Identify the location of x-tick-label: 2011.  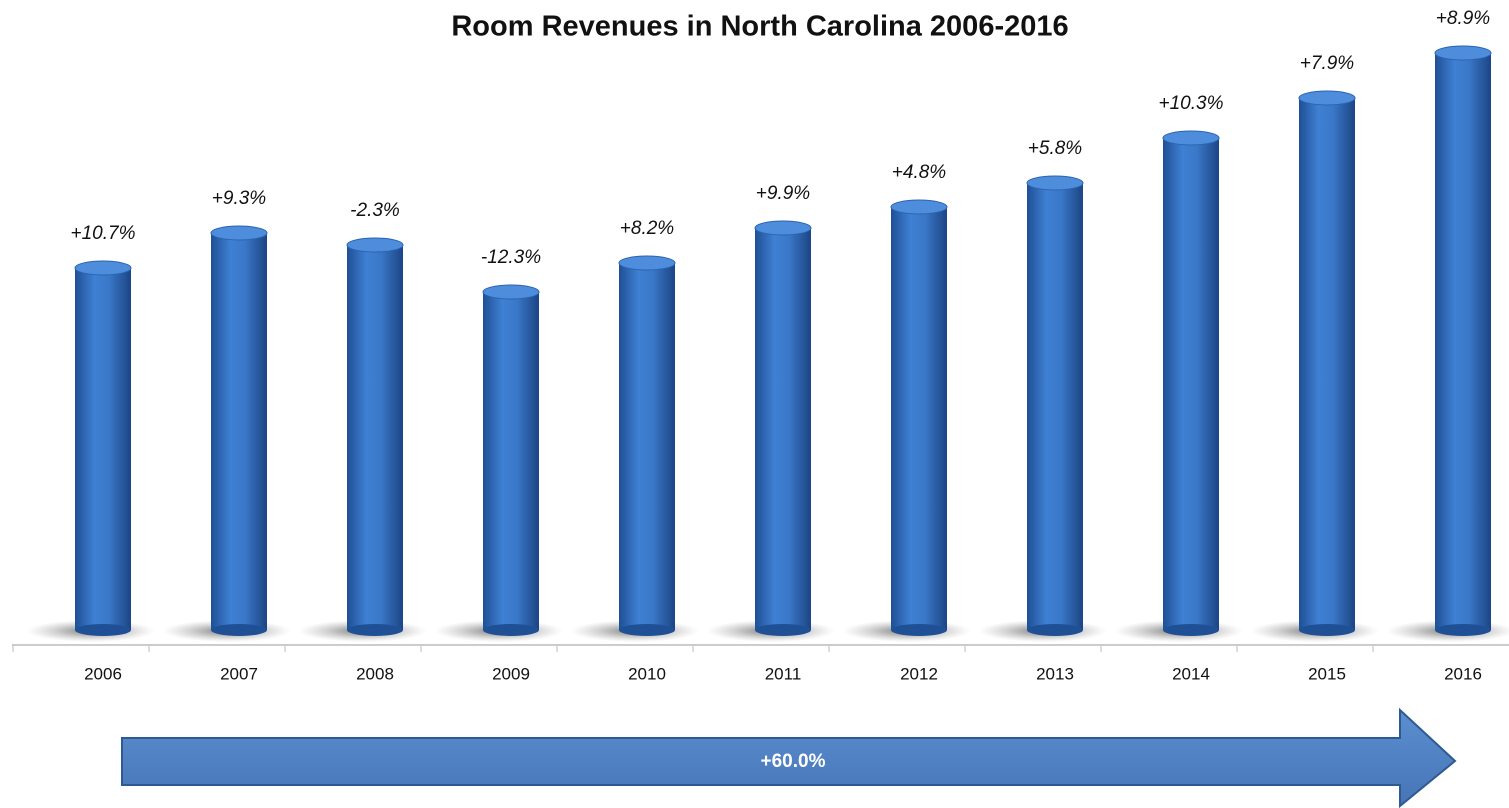
(783, 673).